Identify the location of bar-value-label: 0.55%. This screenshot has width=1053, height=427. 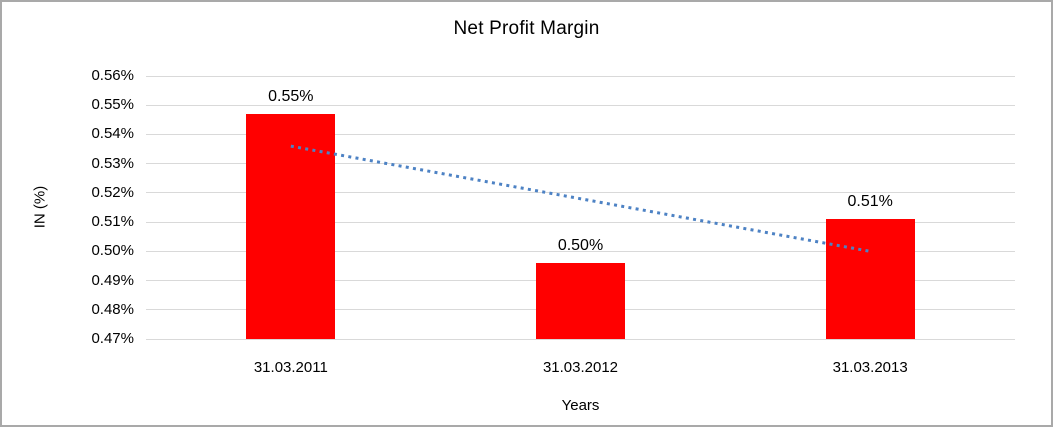
(291, 96).